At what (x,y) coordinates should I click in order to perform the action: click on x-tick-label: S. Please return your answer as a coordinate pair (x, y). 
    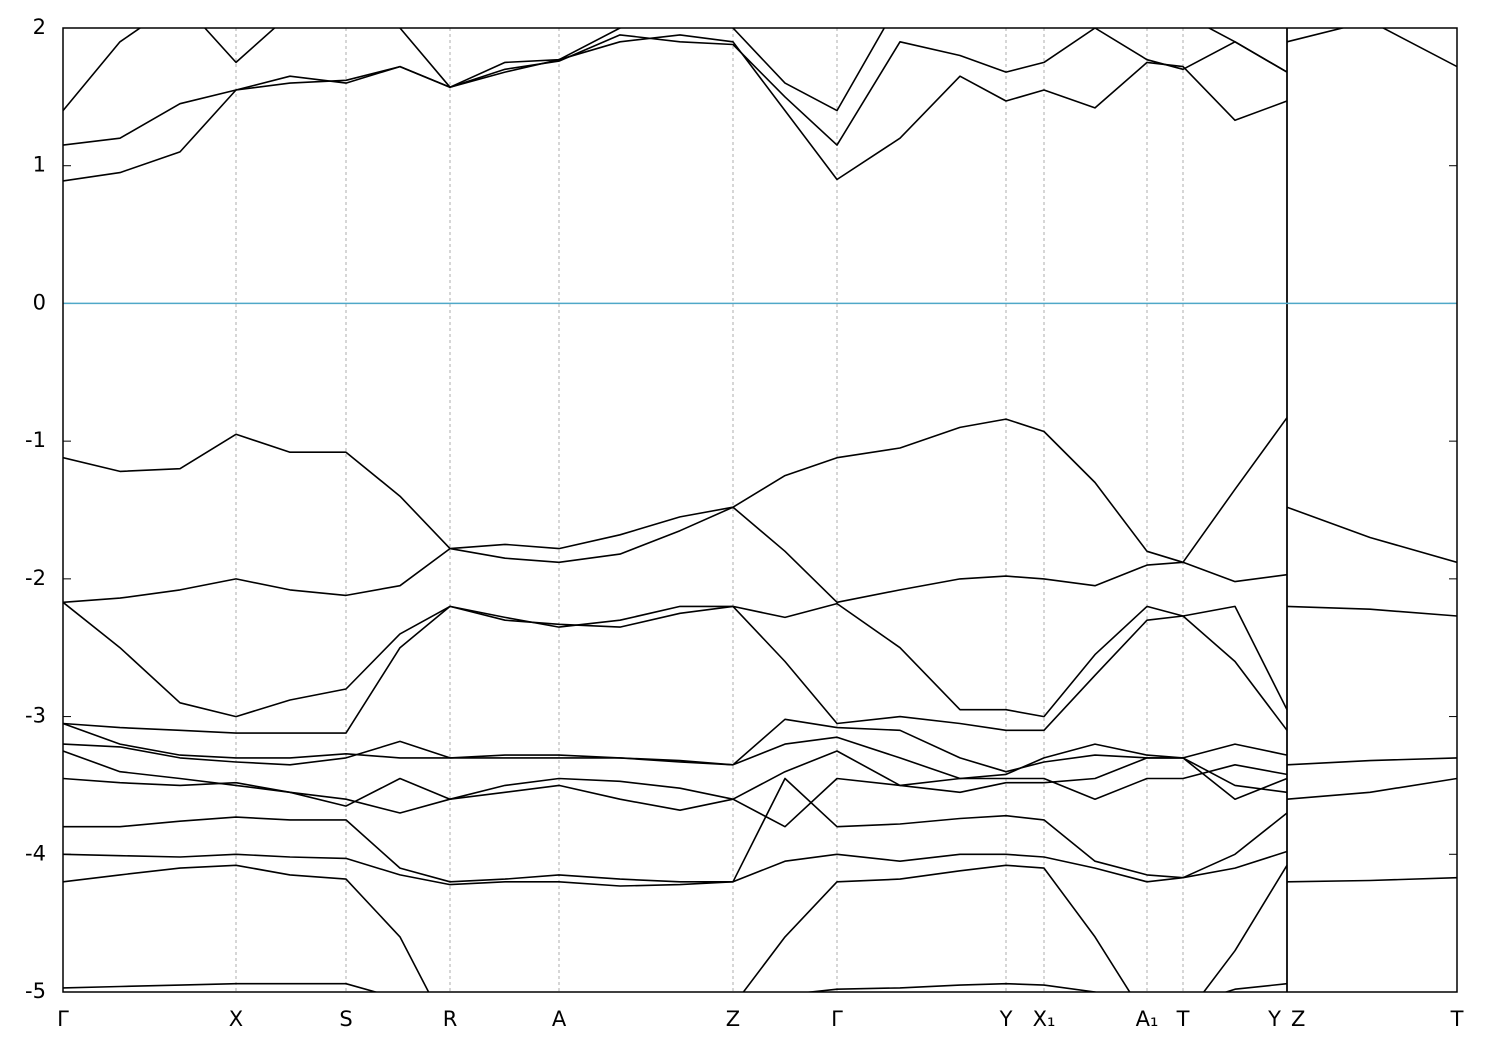
    Looking at the image, I should click on (345, 1019).